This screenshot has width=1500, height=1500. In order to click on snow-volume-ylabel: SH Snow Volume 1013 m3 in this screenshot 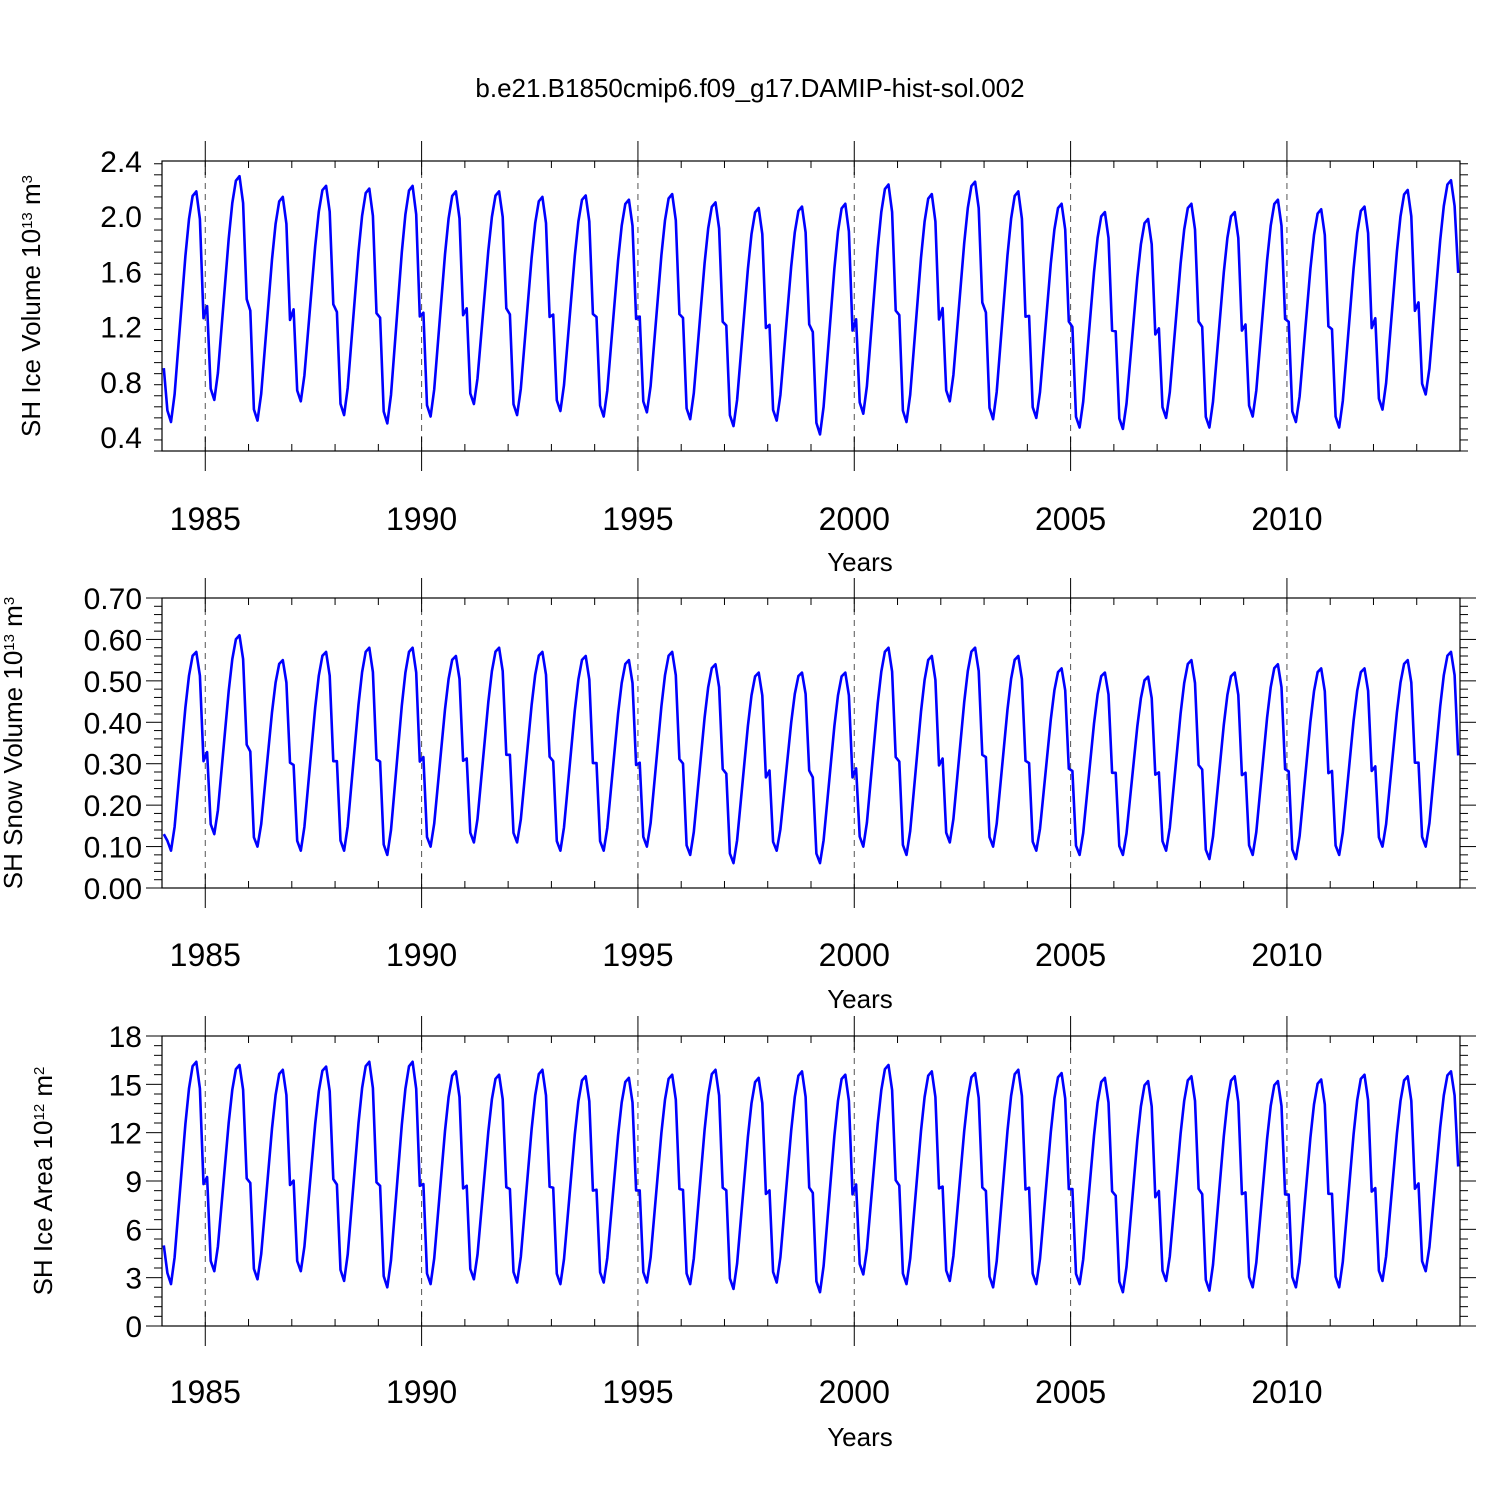, I will do `click(14, 743)`.